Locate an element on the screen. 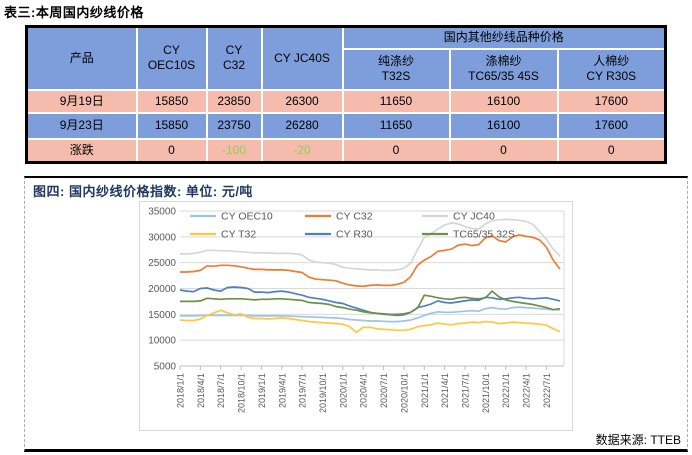 The image size is (692, 455). group-header: 国内其他纱线品种价格 is located at coordinates (504, 37).